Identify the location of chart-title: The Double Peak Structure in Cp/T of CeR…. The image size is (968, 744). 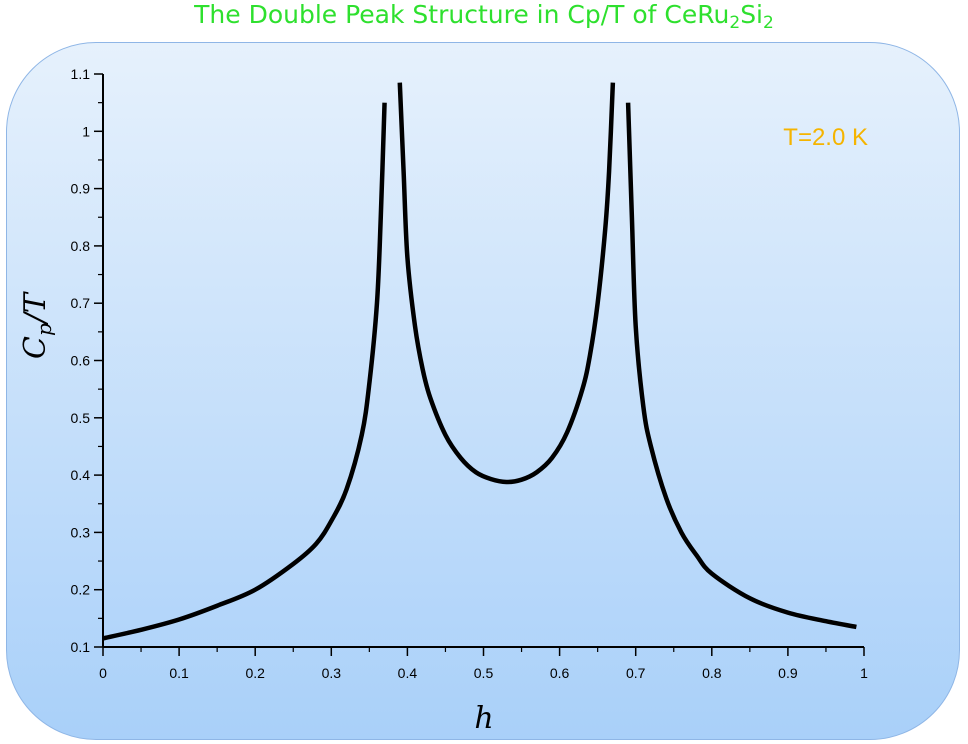
(484, 16).